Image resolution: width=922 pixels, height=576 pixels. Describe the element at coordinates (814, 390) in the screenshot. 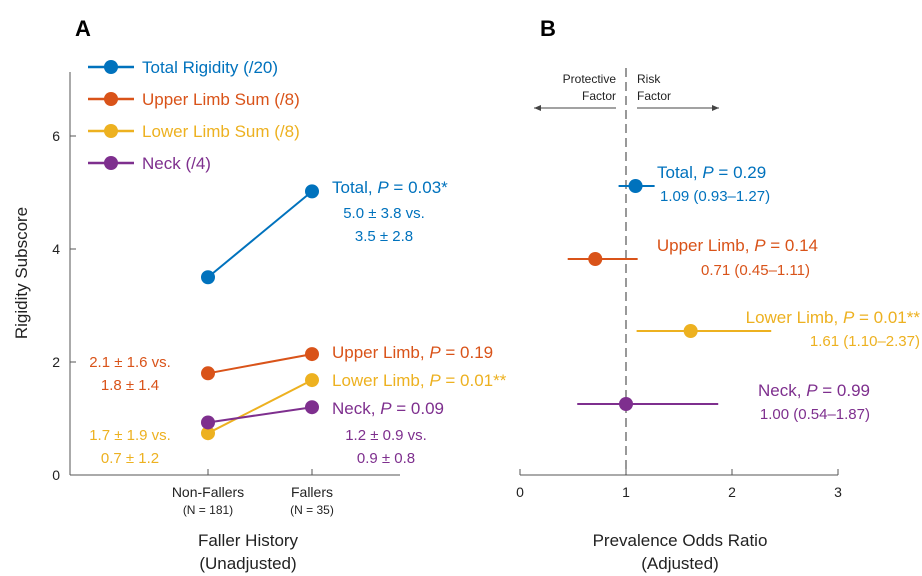

I see `neck-or-p-label: Neck, P = 0.99` at that location.